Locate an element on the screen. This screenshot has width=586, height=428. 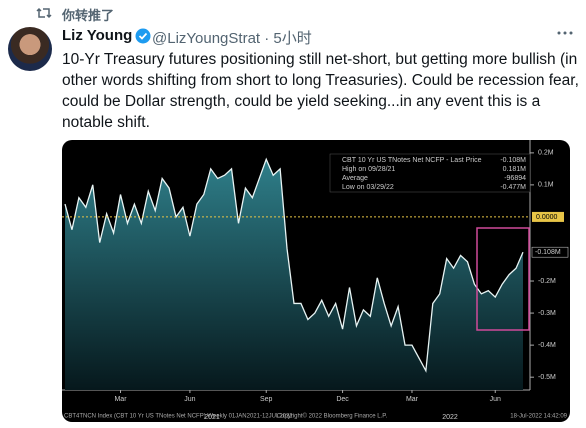
last-price-label: -0.108M is located at coordinates (548, 252).